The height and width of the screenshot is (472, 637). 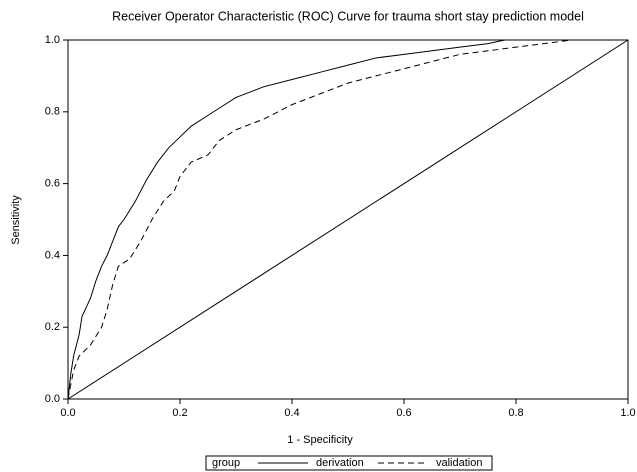 What do you see at coordinates (52, 112) in the screenshot?
I see `y-tick-label: 0.8` at bounding box center [52, 112].